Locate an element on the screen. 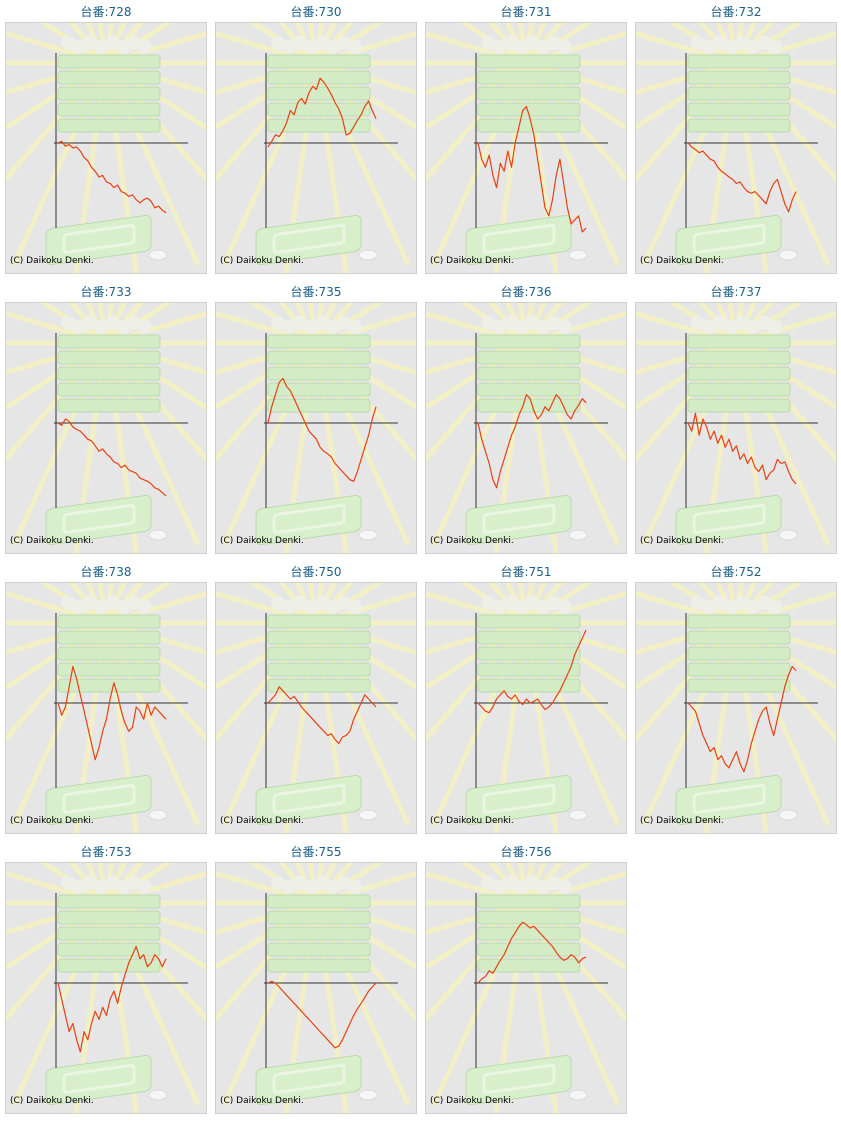 The height and width of the screenshot is (1122, 841). chart-cell: 台番:732 (C) Daikoku Denki. is located at coordinates (736, 140).